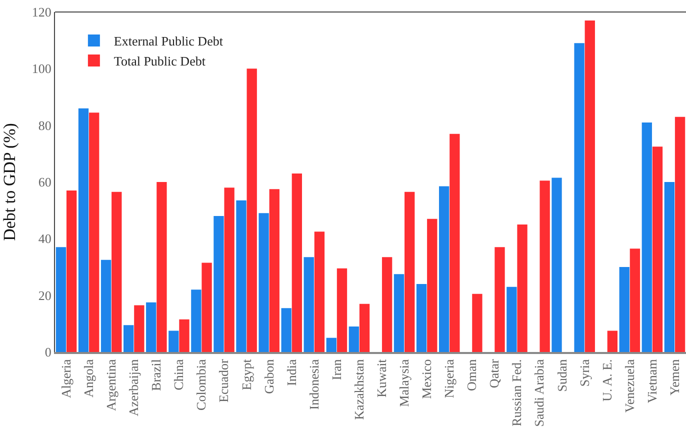  Describe the element at coordinates (472, 374) in the screenshot. I see `x-tick-label: Oman` at that location.